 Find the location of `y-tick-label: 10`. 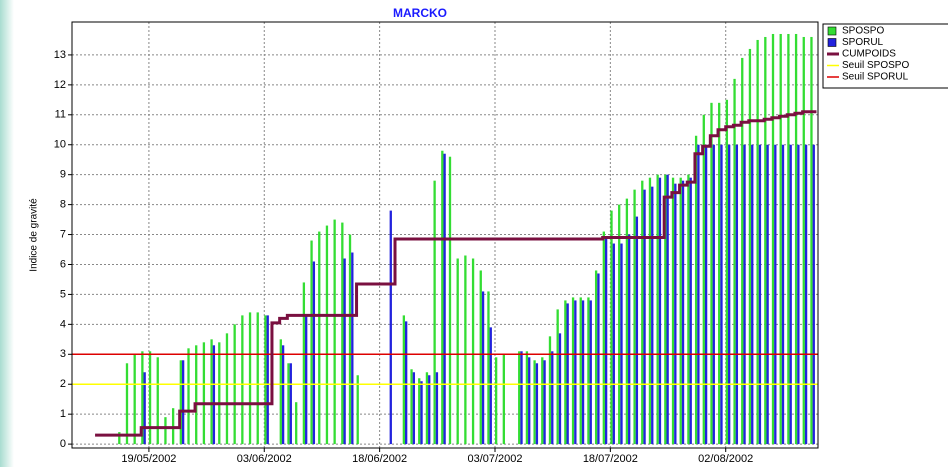

y-tick-label: 10 is located at coordinates (60, 145).